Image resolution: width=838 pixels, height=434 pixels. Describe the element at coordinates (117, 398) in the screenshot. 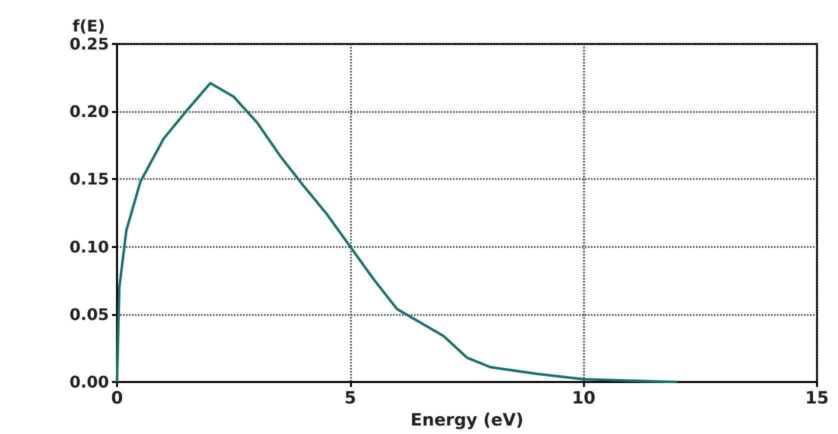

I see `x-tick-label: 0` at that location.